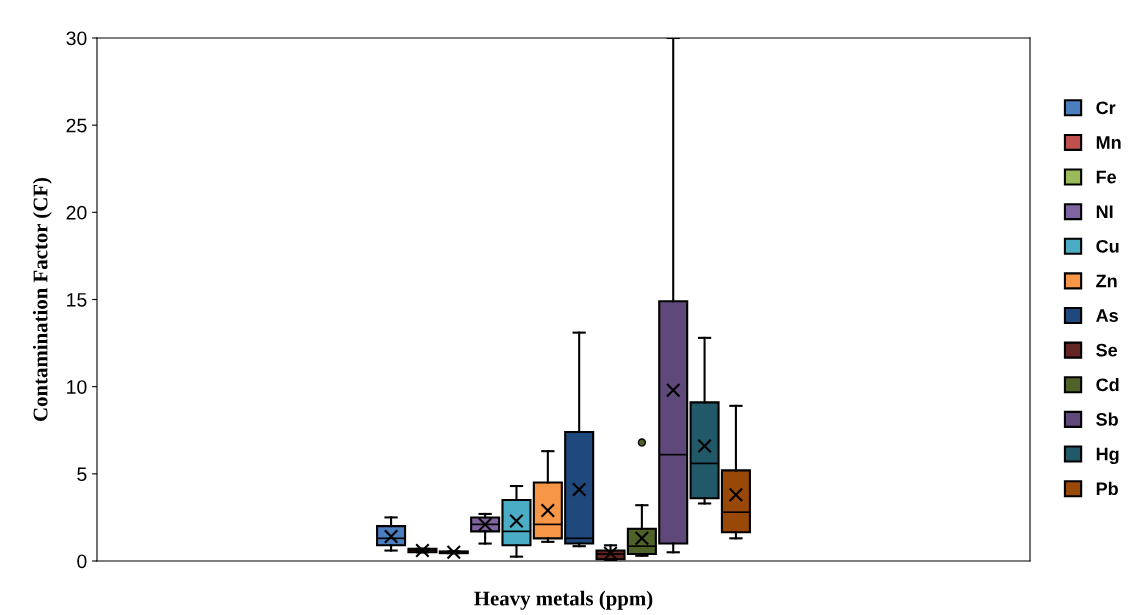  What do you see at coordinates (77, 387) in the screenshot?
I see `y-tick-label: 10` at bounding box center [77, 387].